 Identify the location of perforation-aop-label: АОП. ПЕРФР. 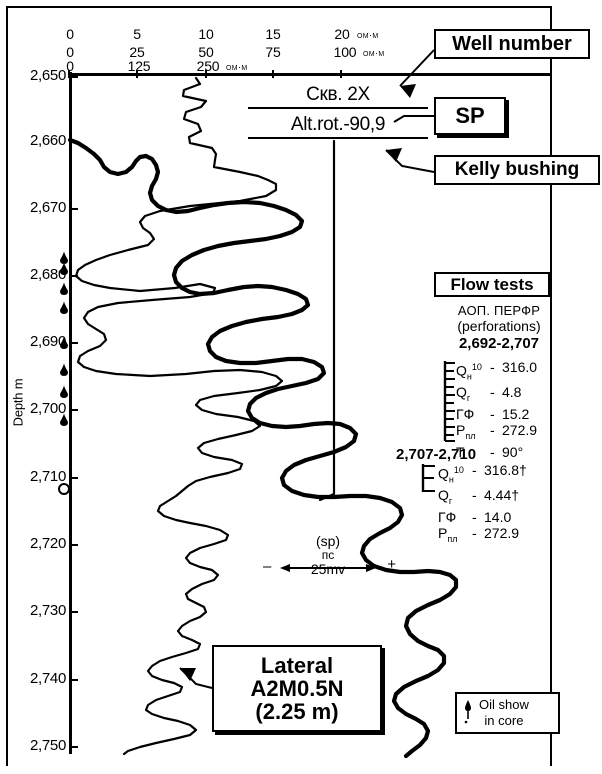
(499, 310).